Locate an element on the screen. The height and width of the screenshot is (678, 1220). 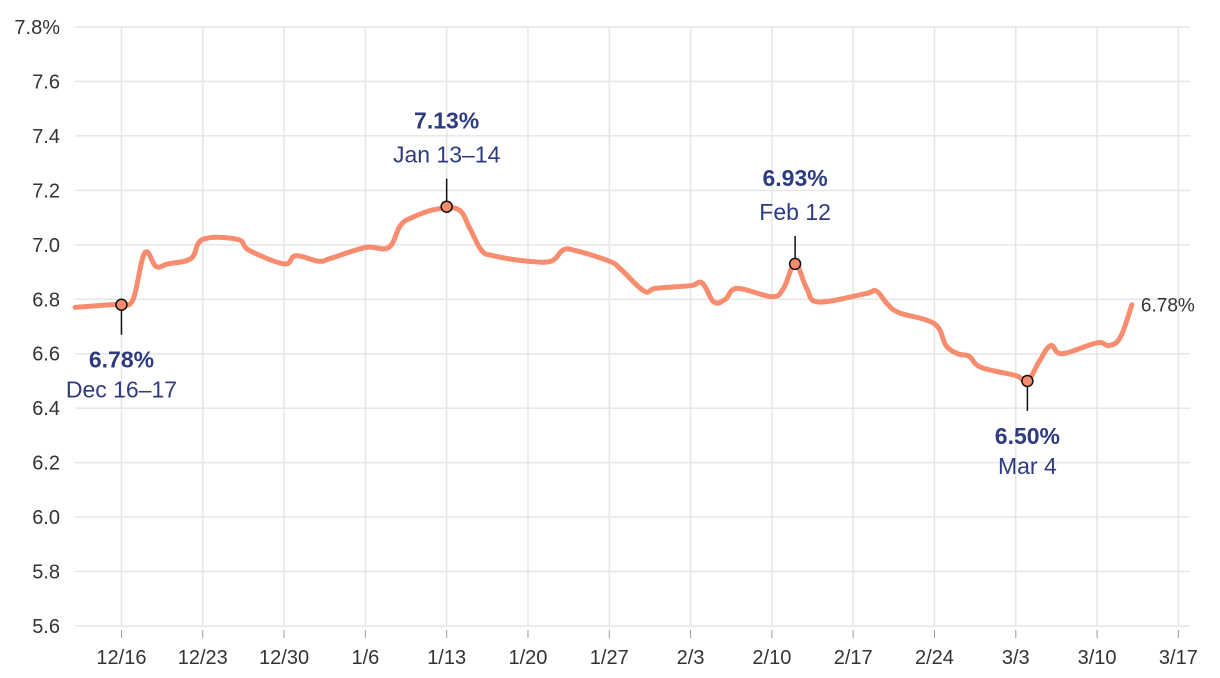
x-tick-label: 2/17 is located at coordinates (853, 658).